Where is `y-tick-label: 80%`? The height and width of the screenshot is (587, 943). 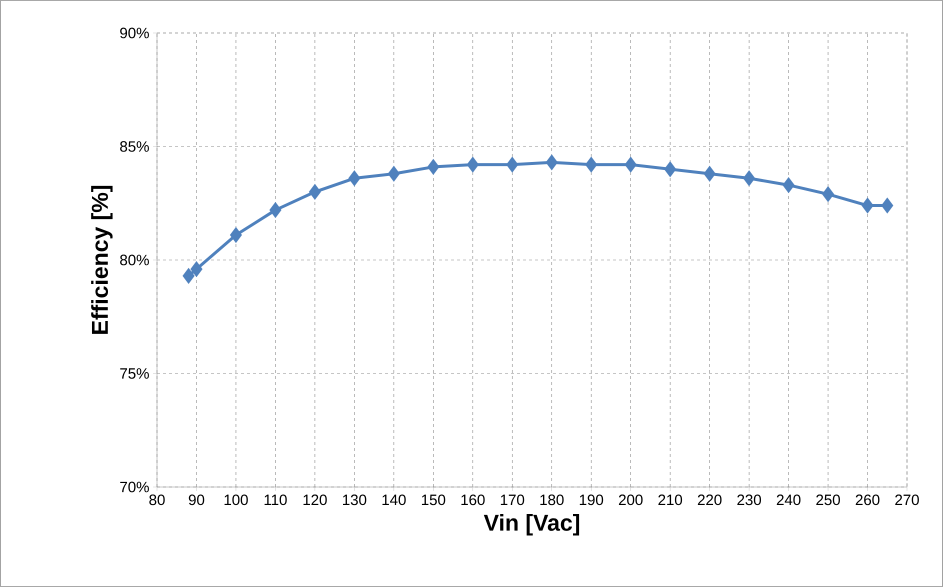 y-tick-label: 80% is located at coordinates (134, 260).